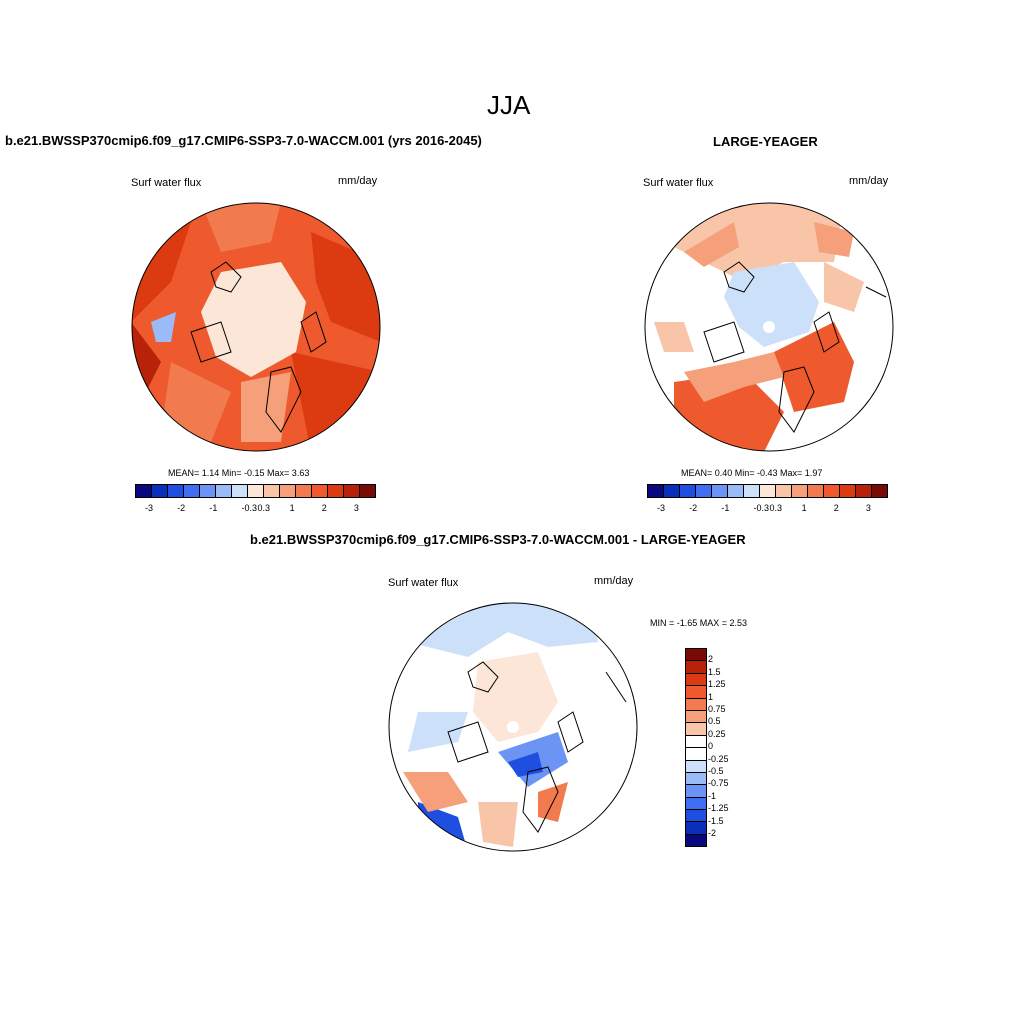 The height and width of the screenshot is (1024, 1024). I want to click on panel1-colorbar-swatches, so click(255, 491).